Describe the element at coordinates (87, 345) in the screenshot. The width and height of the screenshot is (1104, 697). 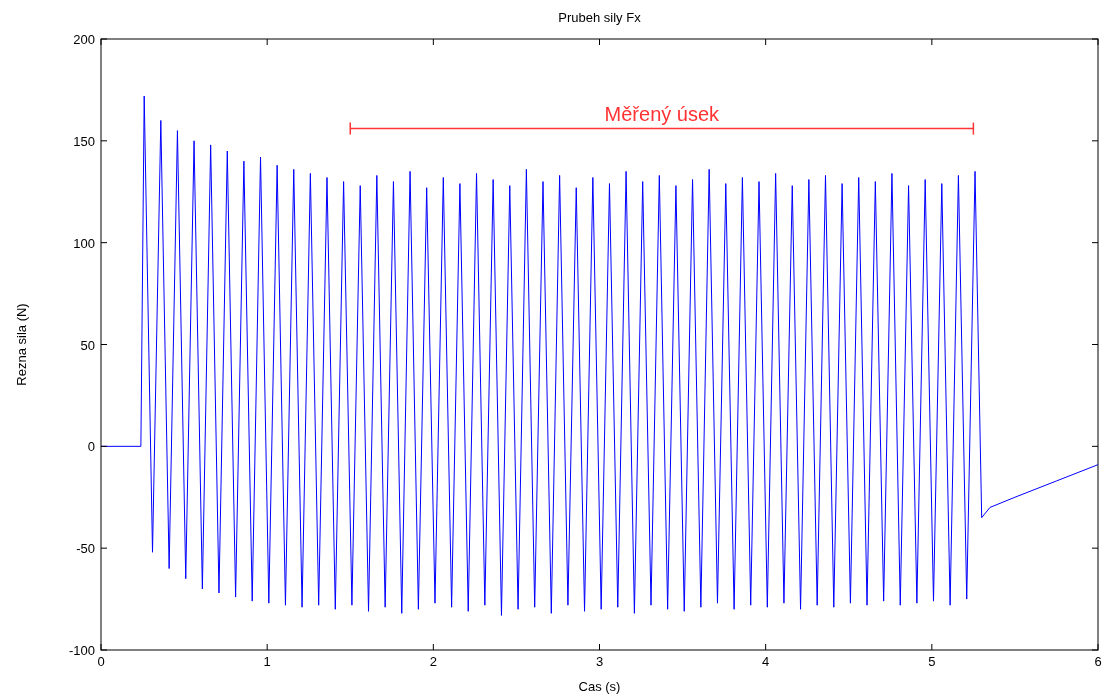
I see `y-tick-label: 50` at that location.